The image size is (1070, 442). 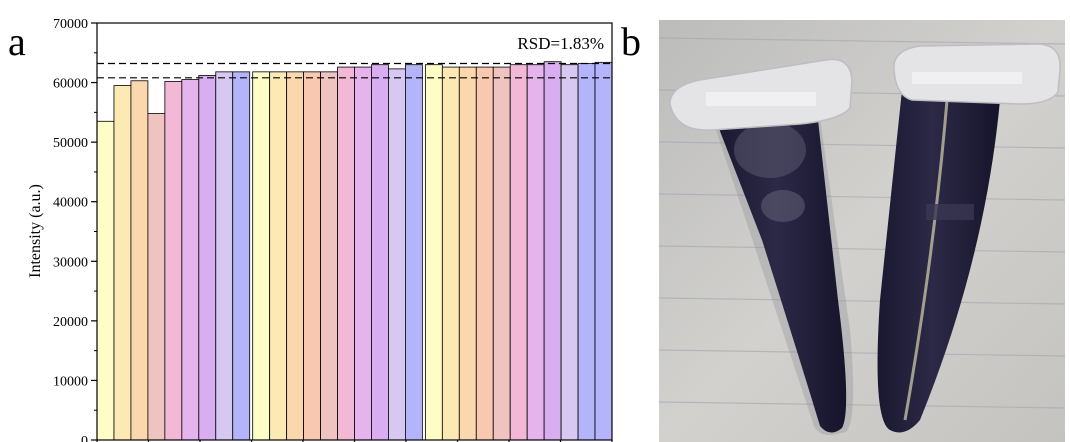 I want to click on y-tick-label: 50000, so click(x=70, y=143).